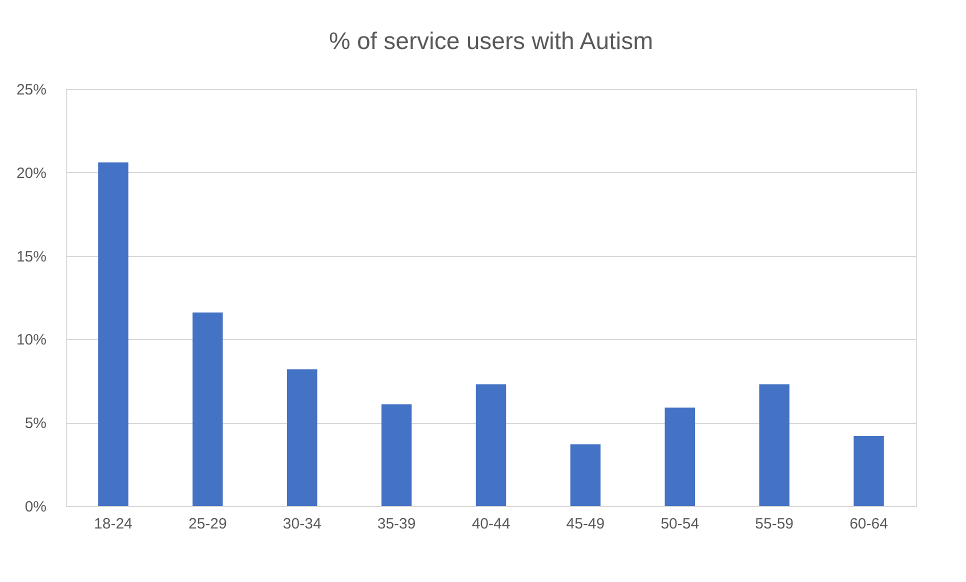  I want to click on x-tick-label: 25-29, so click(207, 524).